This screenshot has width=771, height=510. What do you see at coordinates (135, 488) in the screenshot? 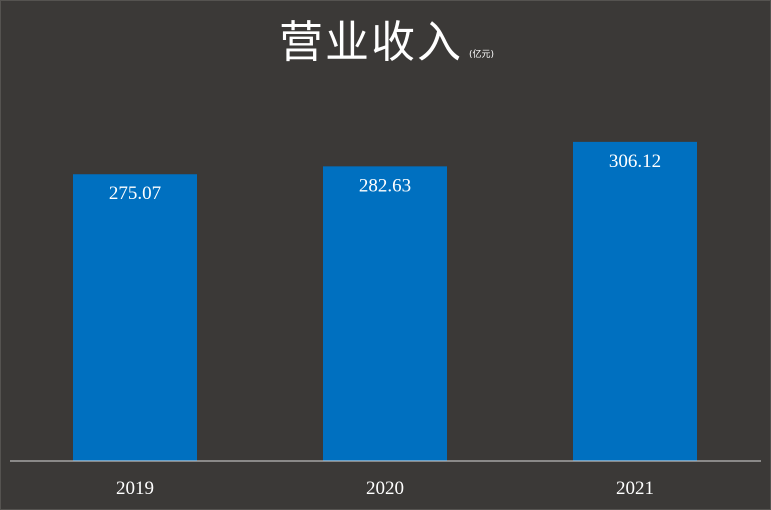
I see `x-tick-label-2019: 2019` at bounding box center [135, 488].